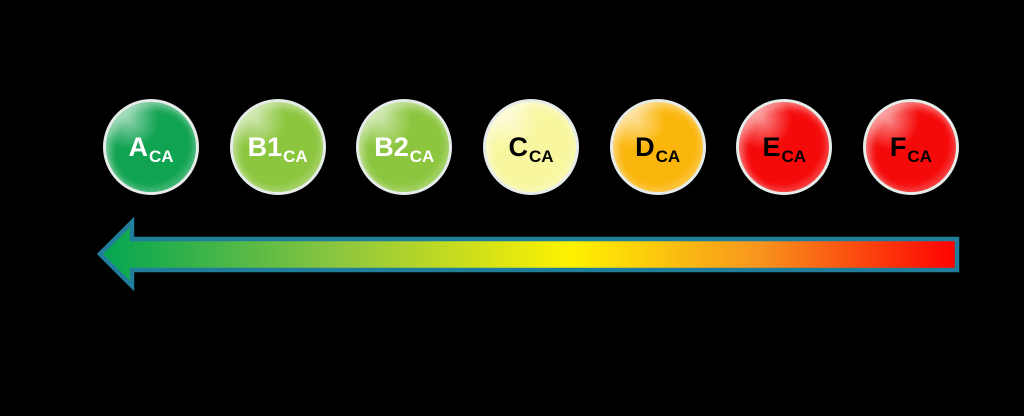 Image resolution: width=1024 pixels, height=416 pixels. I want to click on rating-grade-label: F CA, so click(910, 148).